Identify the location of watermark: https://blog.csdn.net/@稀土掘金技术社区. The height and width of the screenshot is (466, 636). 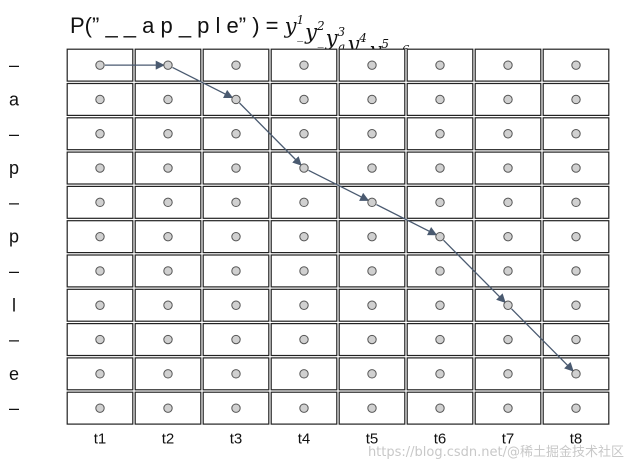
(495, 452).